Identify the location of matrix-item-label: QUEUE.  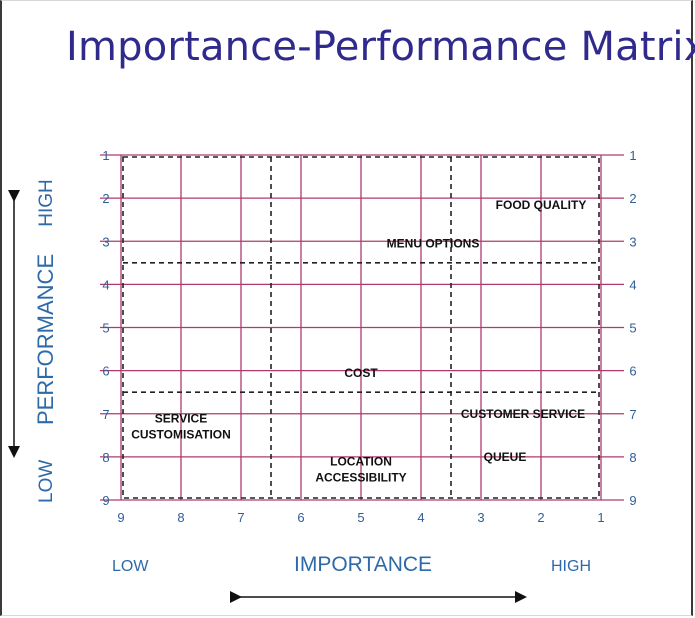
(505, 457).